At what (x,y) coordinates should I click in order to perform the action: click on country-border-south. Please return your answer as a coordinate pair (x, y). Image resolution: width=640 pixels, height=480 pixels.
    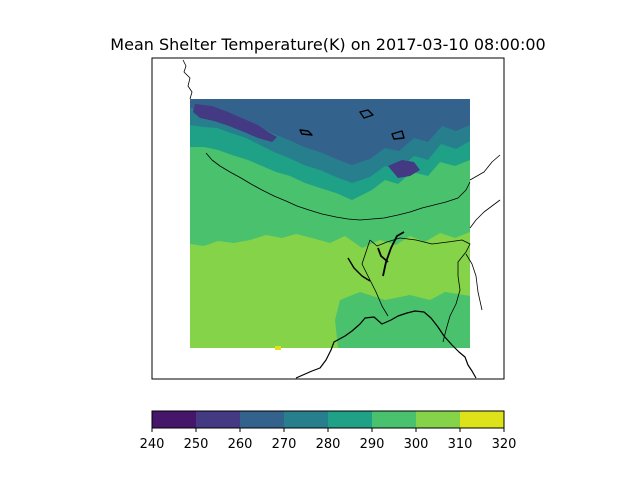
    Looking at the image, I should click on (375, 278).